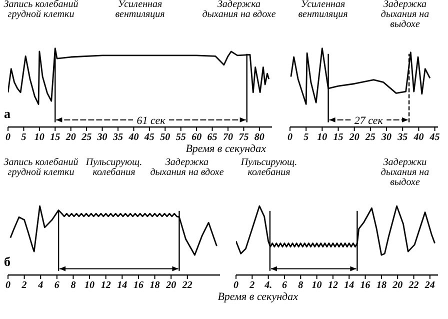 Image resolution: width=448 pixels, height=319 pixels. I want to click on x-tick-label: 50, so click(165, 138).